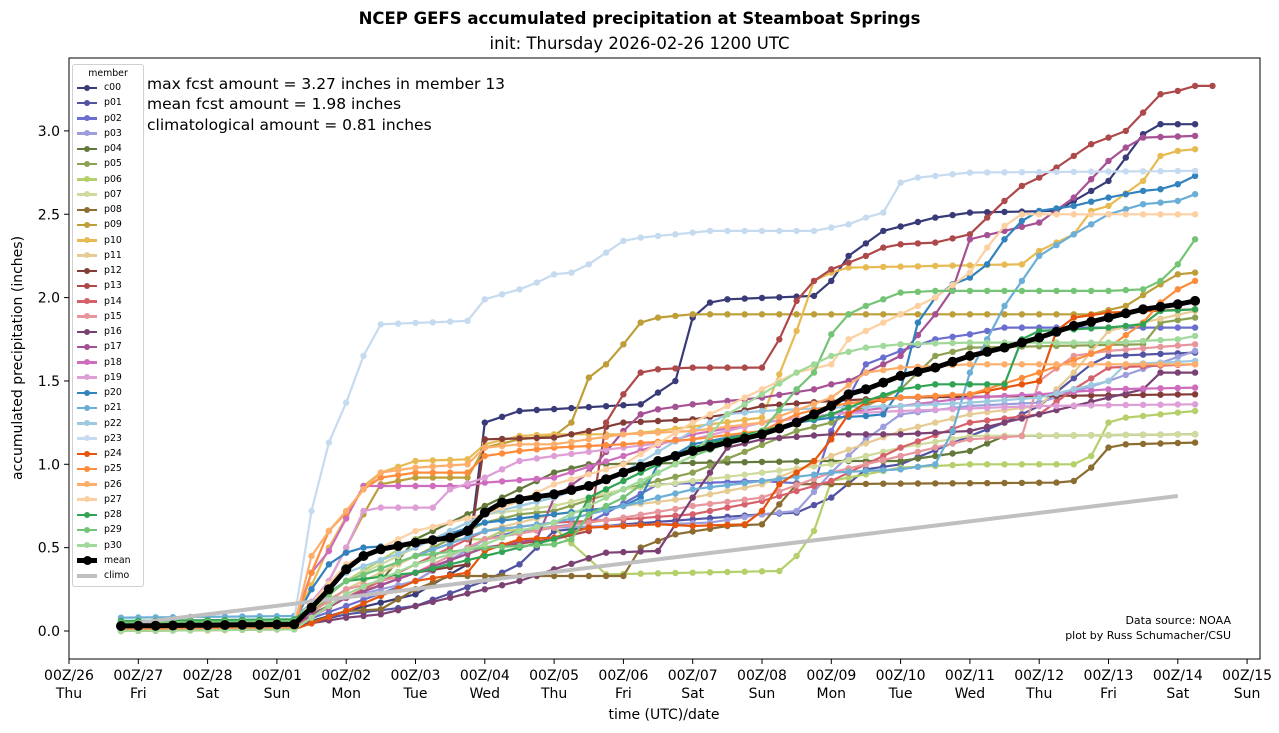 The height and width of the screenshot is (733, 1279). I want to click on legend-item-p26: p26, so click(108, 484).